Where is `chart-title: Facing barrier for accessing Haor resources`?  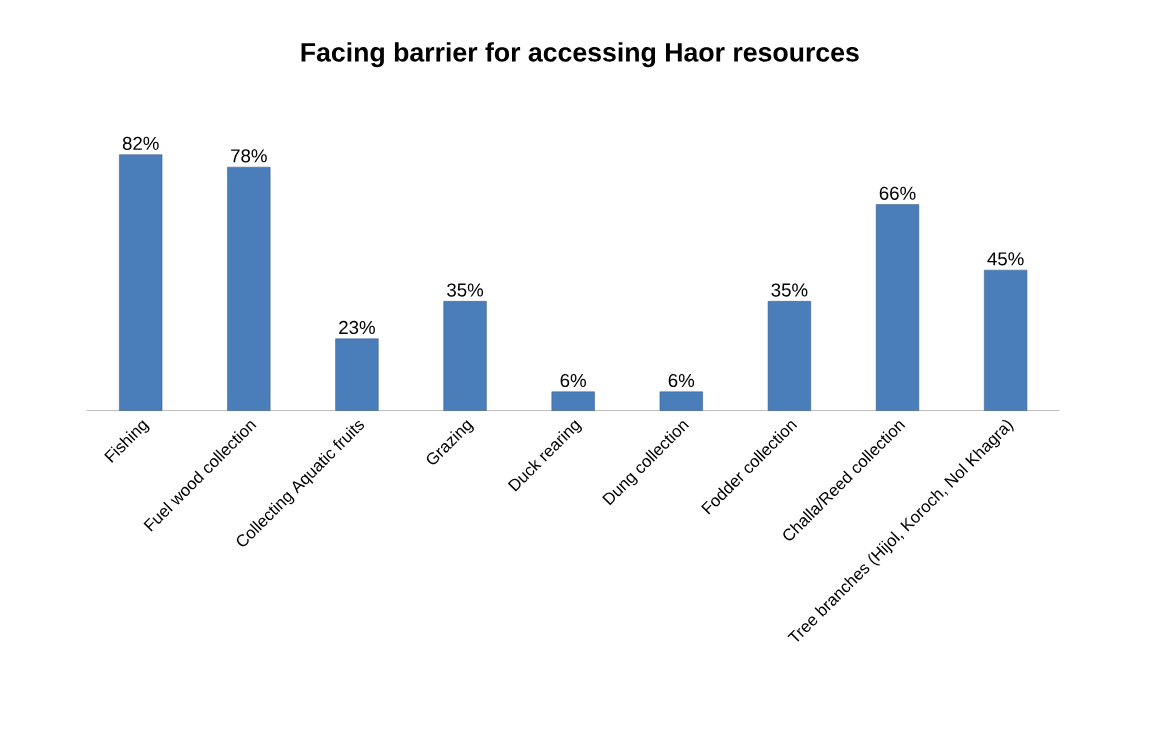
chart-title: Facing barrier for accessing Haor resources is located at coordinates (580, 54).